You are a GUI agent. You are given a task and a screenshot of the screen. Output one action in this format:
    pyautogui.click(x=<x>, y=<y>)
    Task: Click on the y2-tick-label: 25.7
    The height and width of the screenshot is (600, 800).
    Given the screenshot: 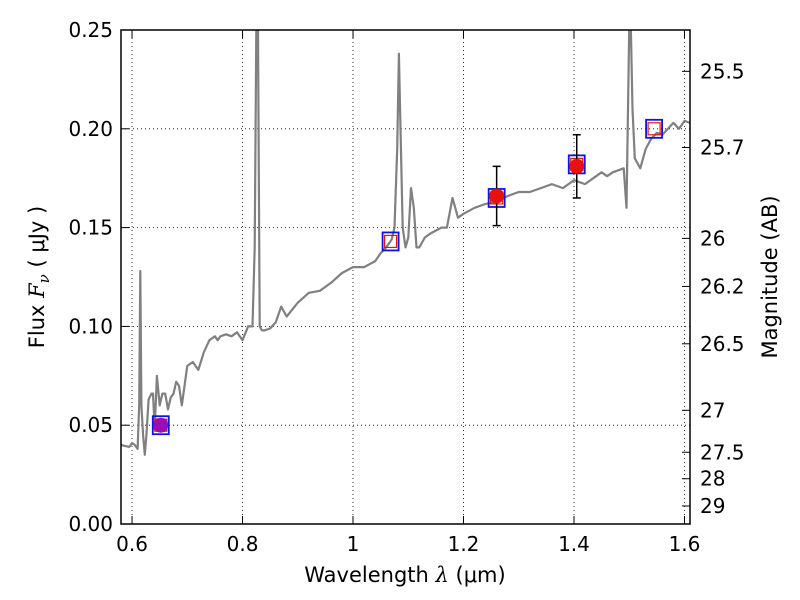 What is the action you would take?
    pyautogui.click(x=722, y=147)
    